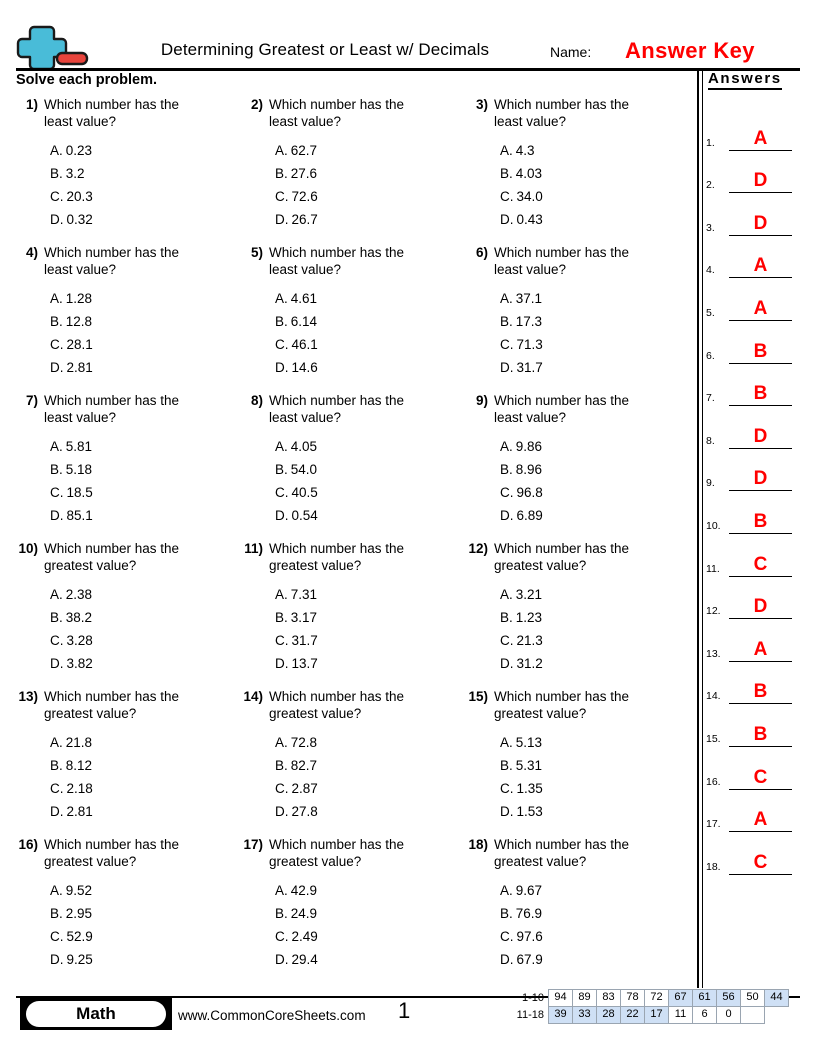 The width and height of the screenshot is (816, 1056). Describe the element at coordinates (144, 765) in the screenshot. I see `choice-option: B. 8.12` at that location.